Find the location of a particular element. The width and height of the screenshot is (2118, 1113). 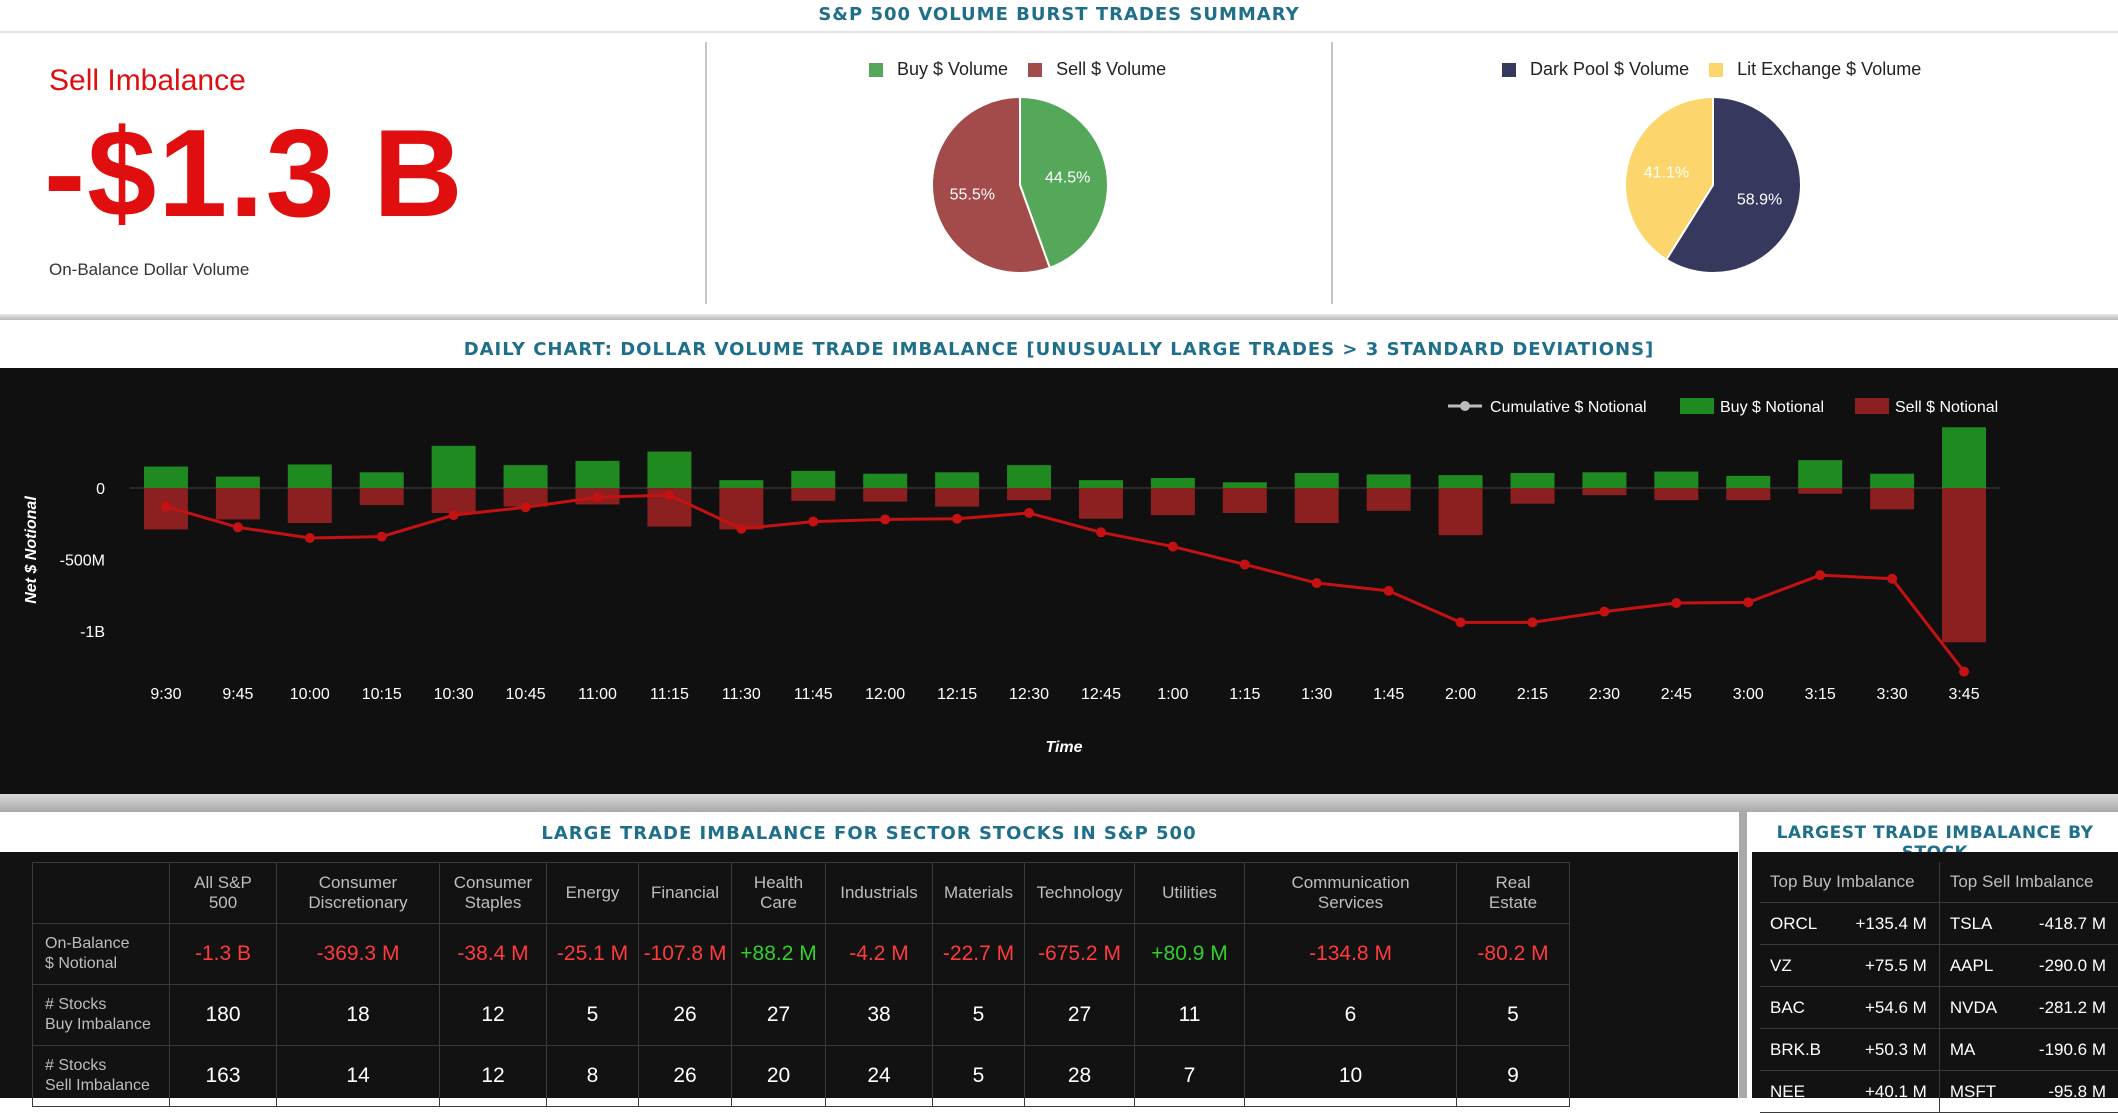

stock-ticker: MSFT is located at coordinates (1974, 1091).